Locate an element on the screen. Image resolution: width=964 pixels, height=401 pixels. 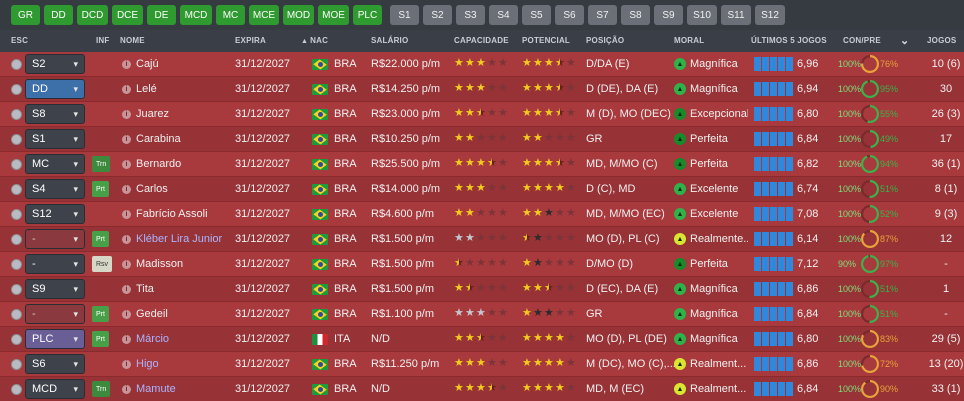
player-name: Márcio is located at coordinates (153, 339).